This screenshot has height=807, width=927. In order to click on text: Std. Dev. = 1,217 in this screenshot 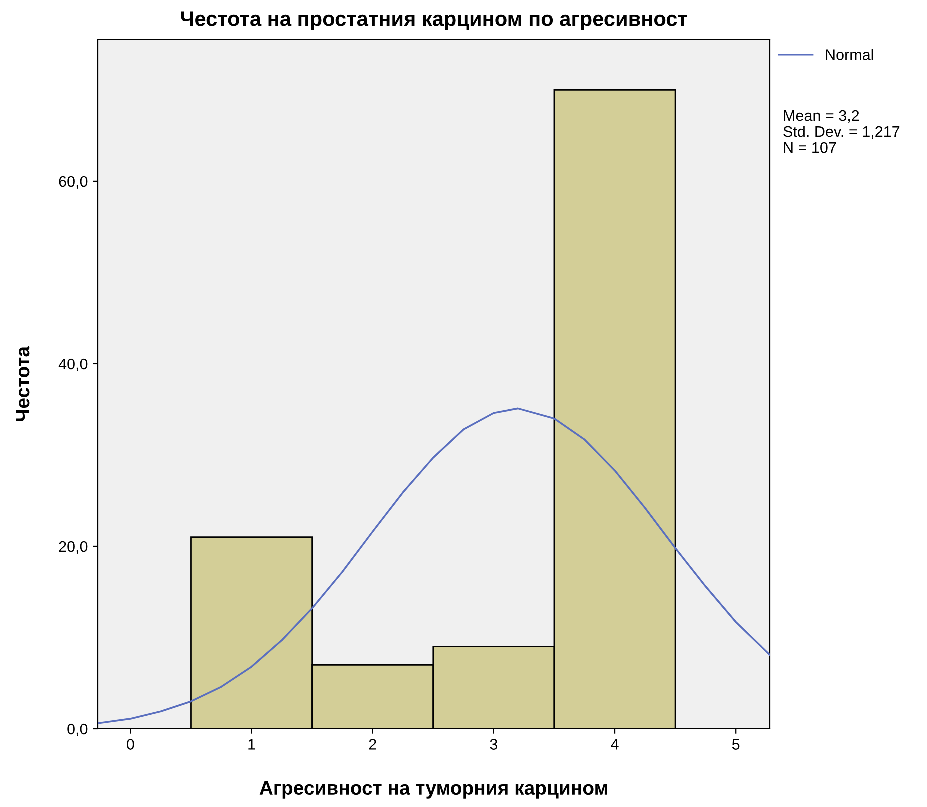, I will do `click(842, 133)`.